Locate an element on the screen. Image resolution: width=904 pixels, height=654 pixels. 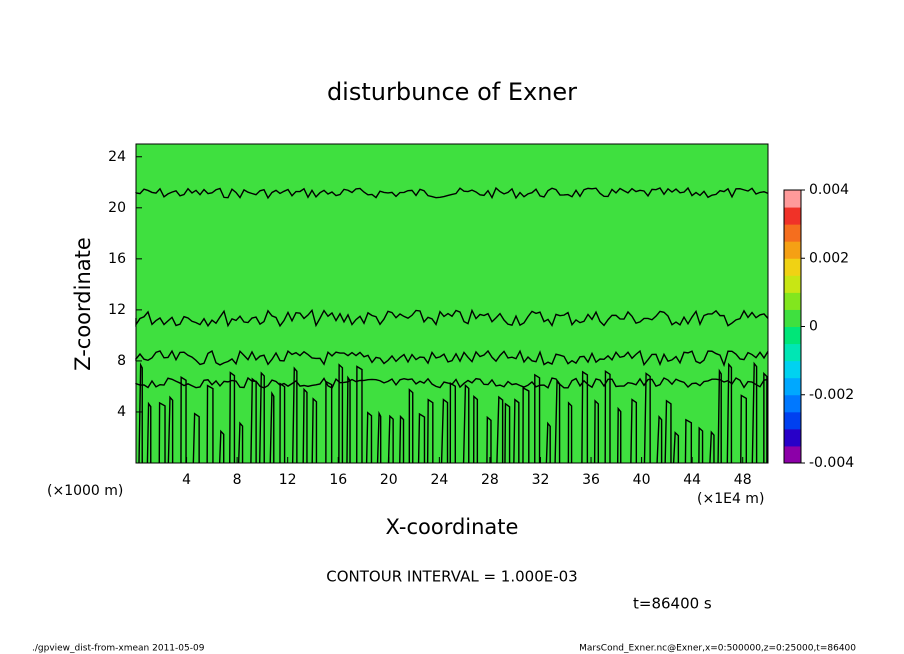
x-unit-label: (×1000 m) is located at coordinates (85, 491).